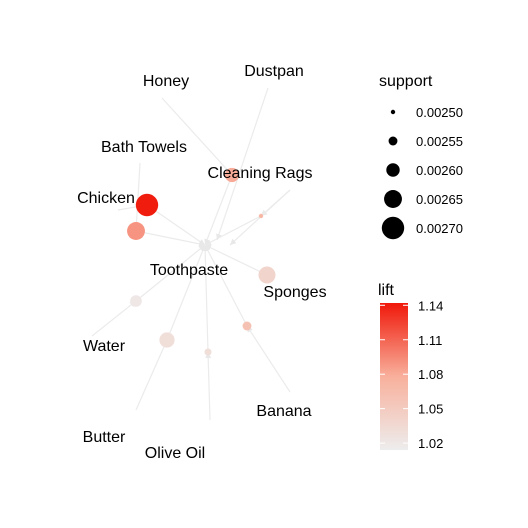 This screenshot has width=528, height=528. I want to click on lift-legend-value-1: 1.11, so click(430, 340).